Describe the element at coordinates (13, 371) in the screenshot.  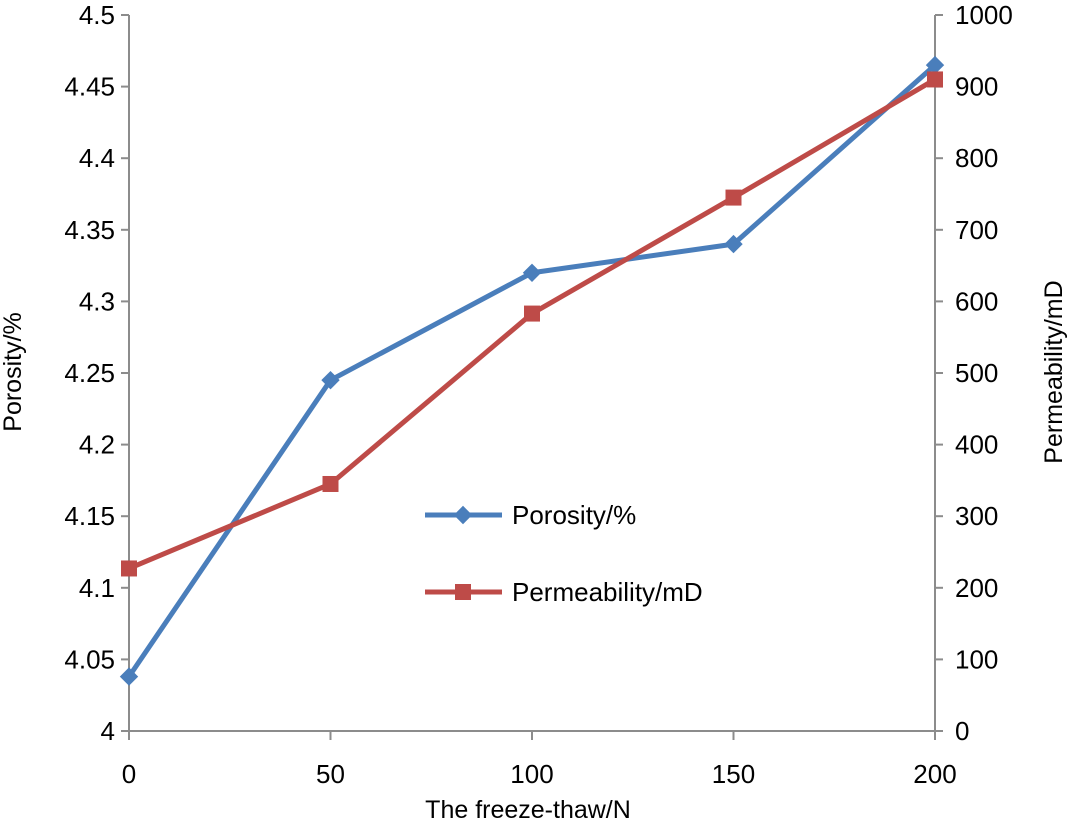
I see `y-axis-title: Porosity/%` at that location.